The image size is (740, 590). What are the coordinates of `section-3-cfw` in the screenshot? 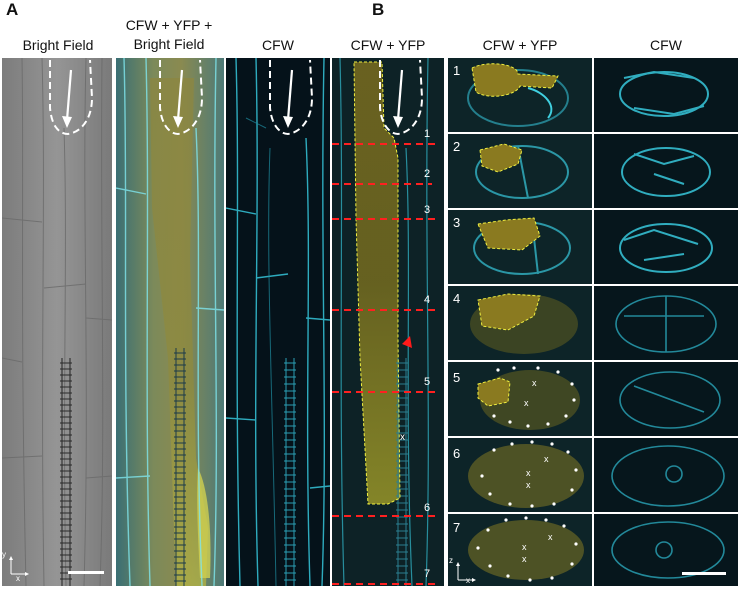 It's located at (666, 247).